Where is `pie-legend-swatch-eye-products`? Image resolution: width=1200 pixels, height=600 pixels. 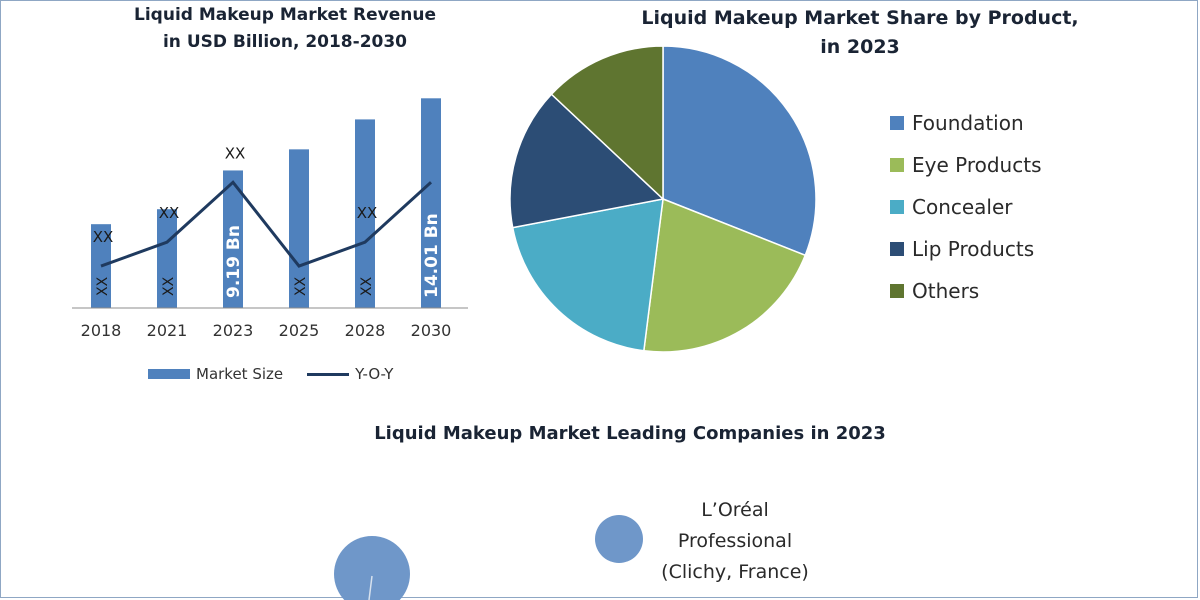
pie-legend-swatch-eye-products is located at coordinates (897, 165).